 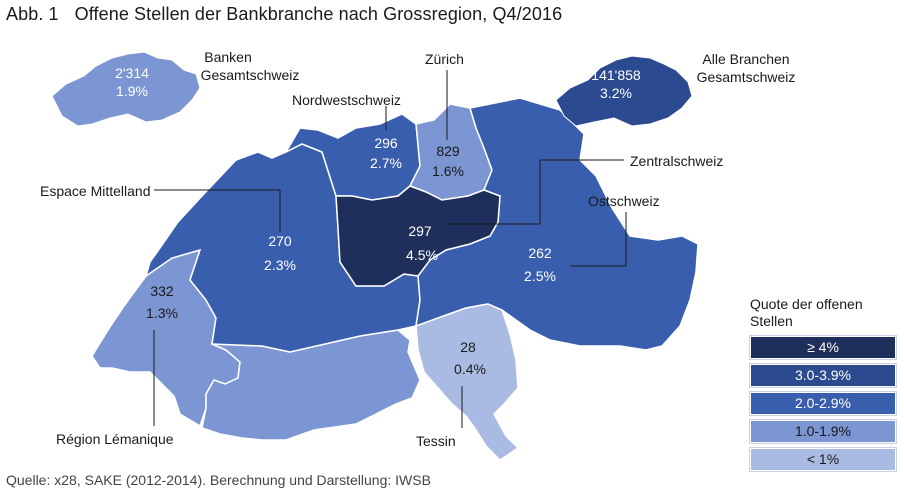 What do you see at coordinates (616, 93) in the screenshot?
I see `inset-alle-rate: 3.2%` at bounding box center [616, 93].